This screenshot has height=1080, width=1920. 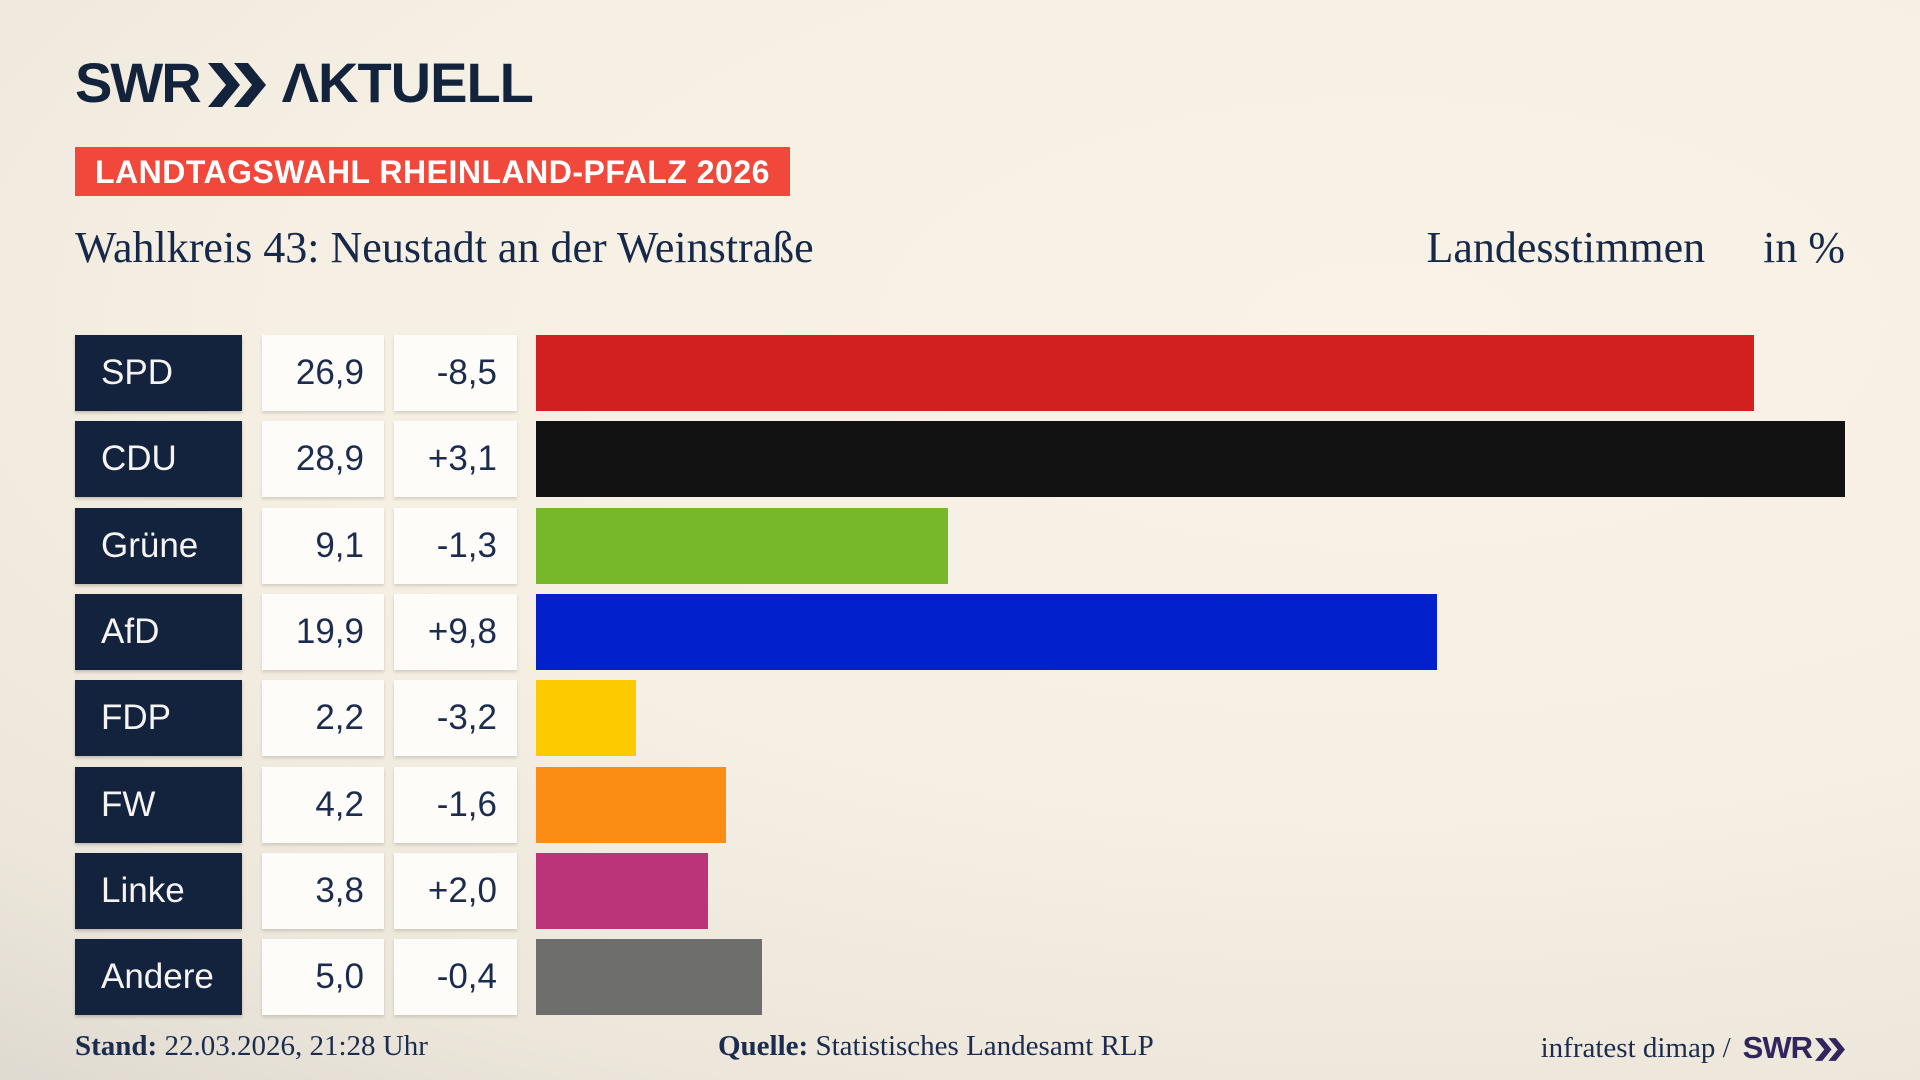 I want to click on party-row: SPD 26,9 -8,5, so click(x=960, y=373).